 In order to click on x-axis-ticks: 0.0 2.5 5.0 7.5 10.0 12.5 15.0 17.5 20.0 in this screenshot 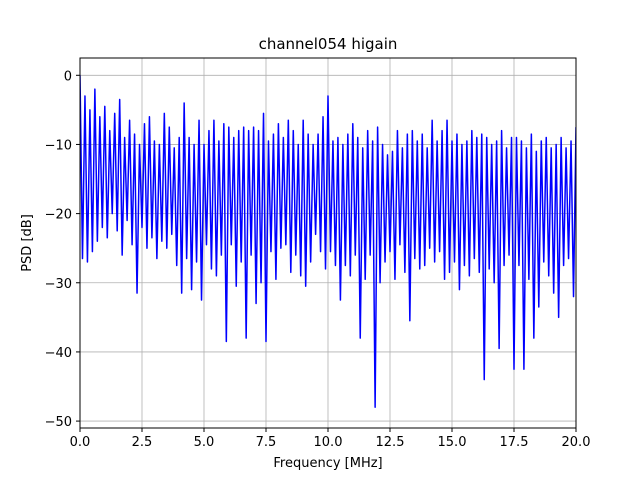, I will do `click(330, 439)`.